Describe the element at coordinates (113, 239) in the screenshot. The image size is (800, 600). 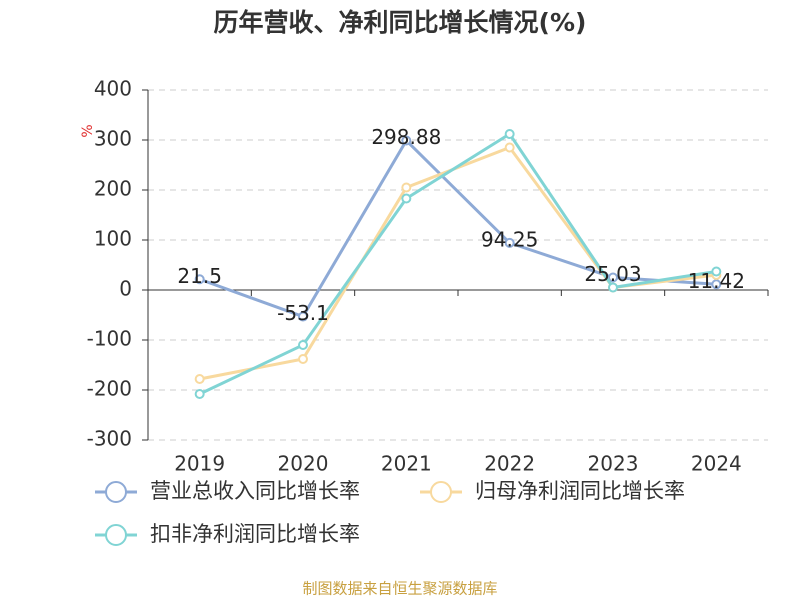
I see `y-tick-label: 100` at that location.